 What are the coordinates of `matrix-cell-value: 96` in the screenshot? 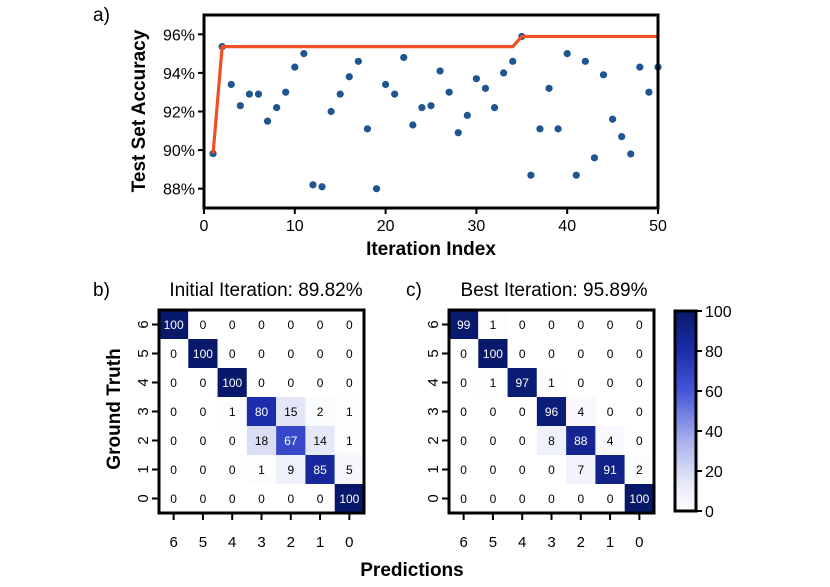 It's located at (552, 412).